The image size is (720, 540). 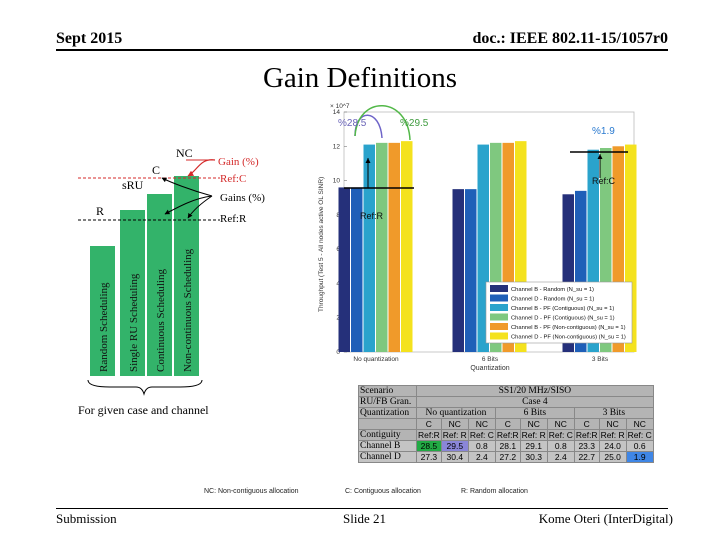 What do you see at coordinates (338, 318) in the screenshot?
I see `y-tick-label: 2` at bounding box center [338, 318].